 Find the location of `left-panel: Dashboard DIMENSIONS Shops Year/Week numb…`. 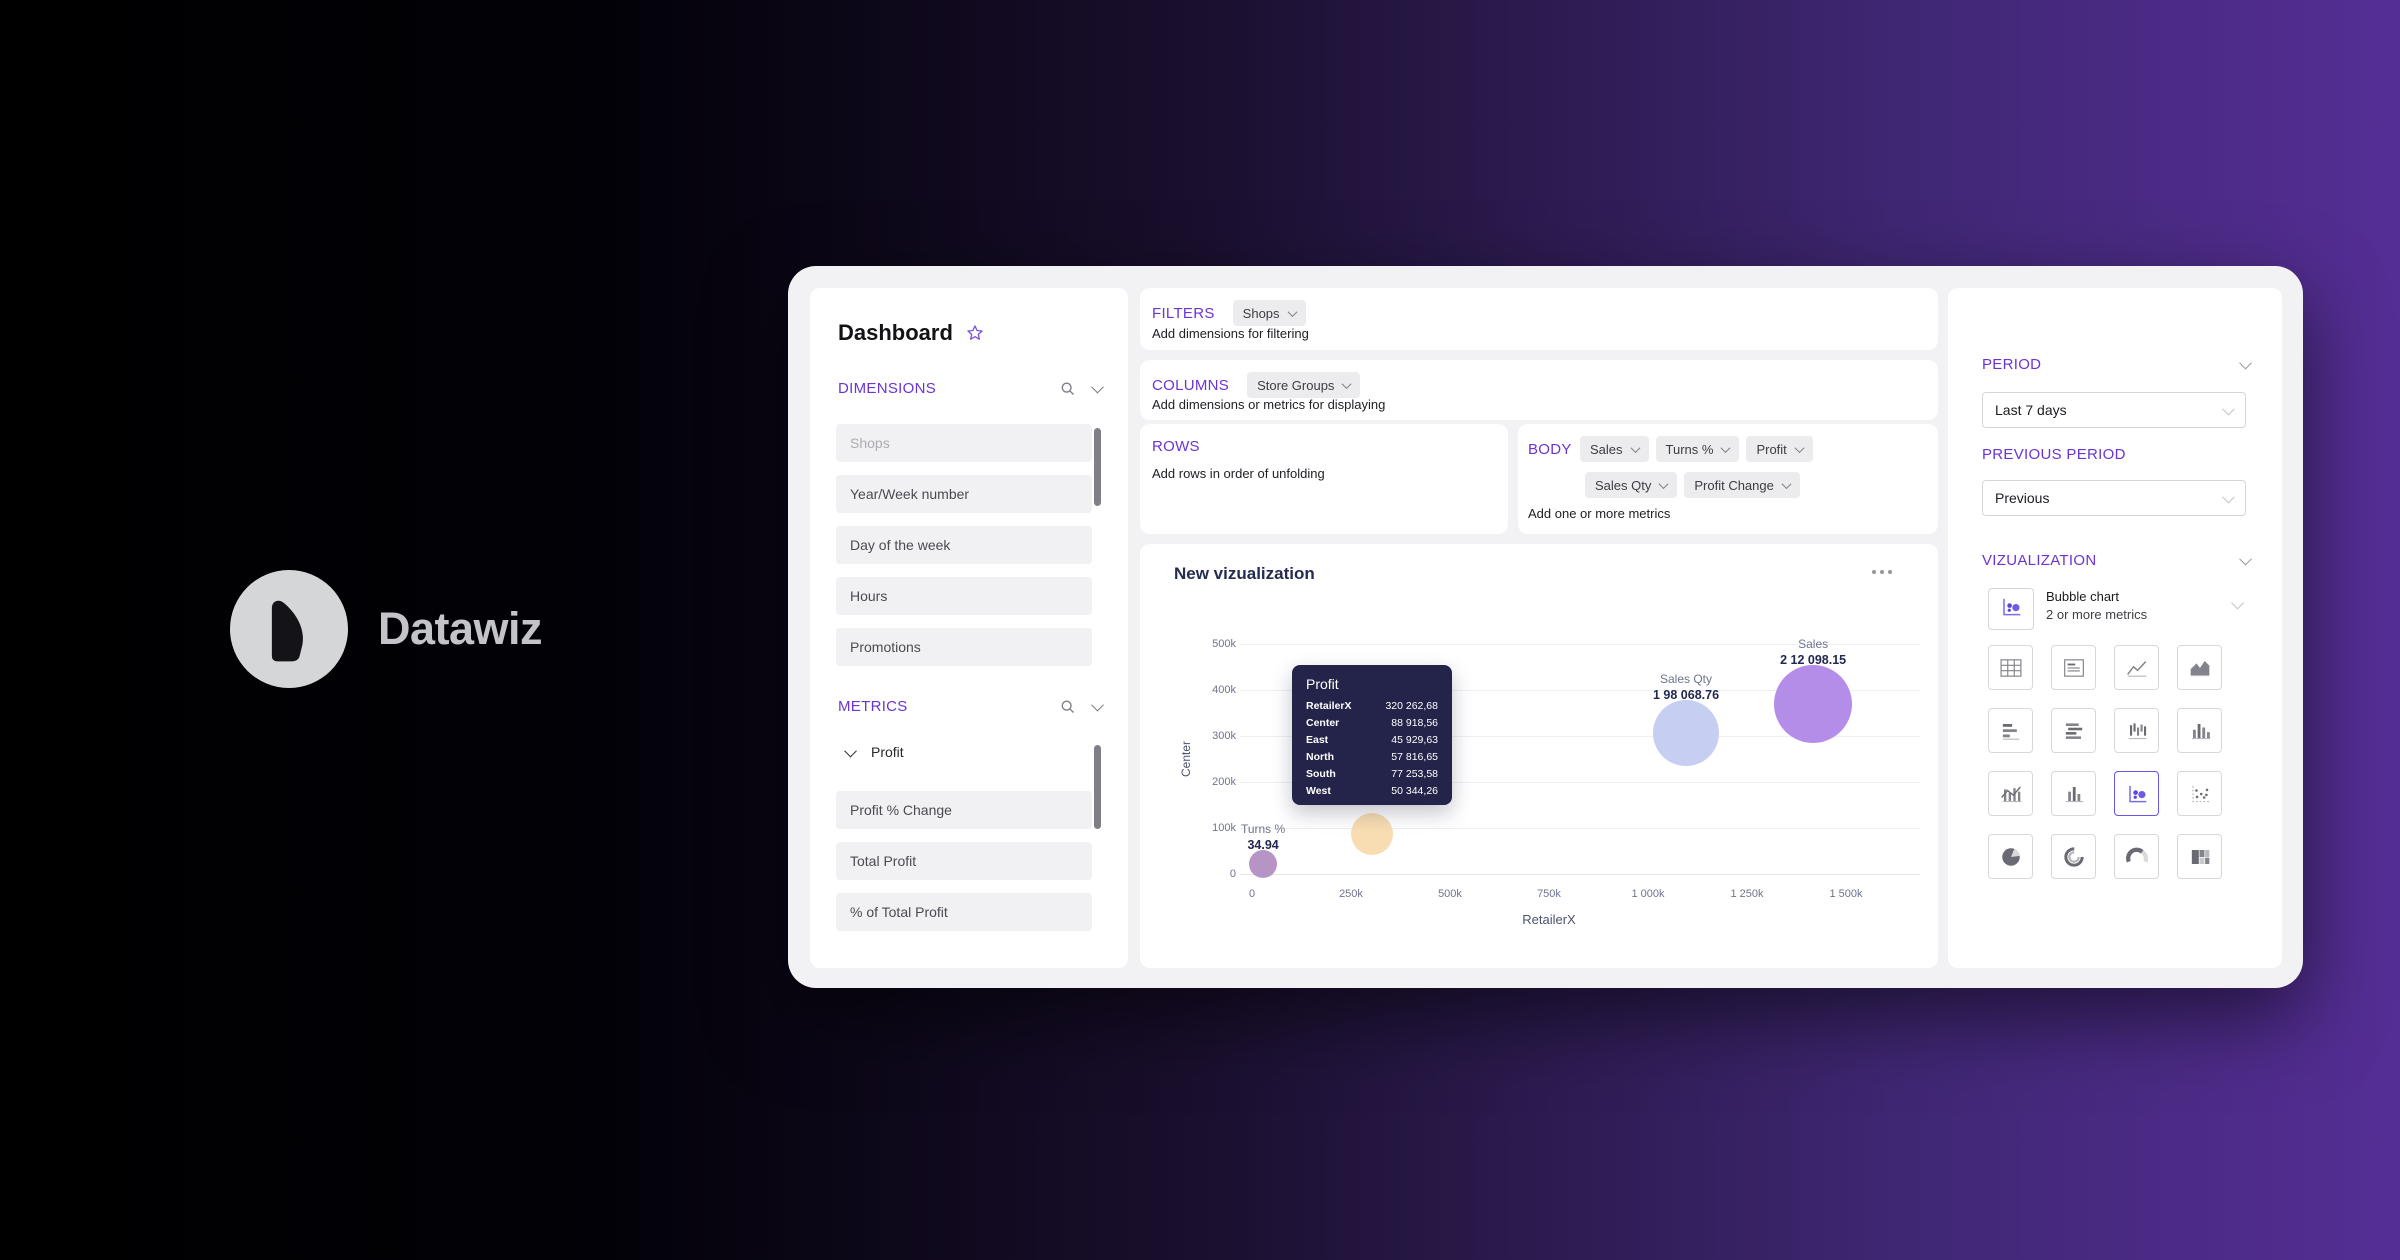

left-panel: Dashboard DIMENSIONS Shops Year/Week numb… is located at coordinates (969, 628).